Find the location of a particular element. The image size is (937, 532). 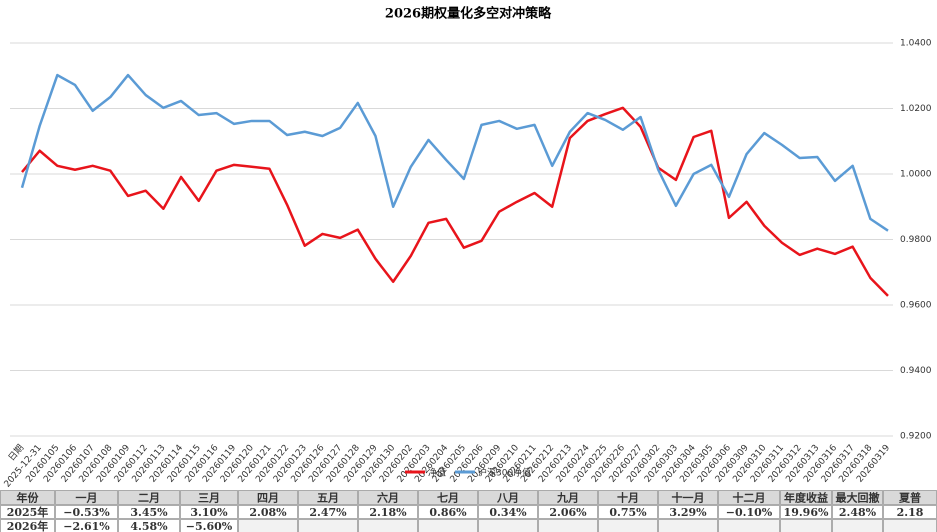

table-header: 最大回撤 is located at coordinates (858, 498).